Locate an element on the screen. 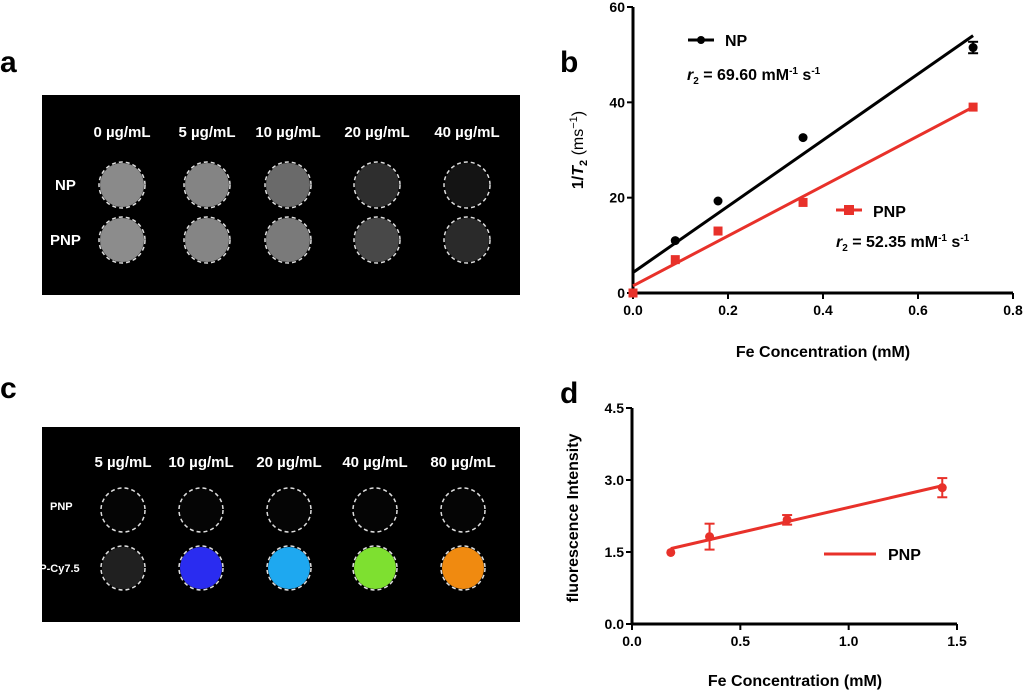 The width and height of the screenshot is (1024, 691). panel-a-letter: a is located at coordinates (8, 62).